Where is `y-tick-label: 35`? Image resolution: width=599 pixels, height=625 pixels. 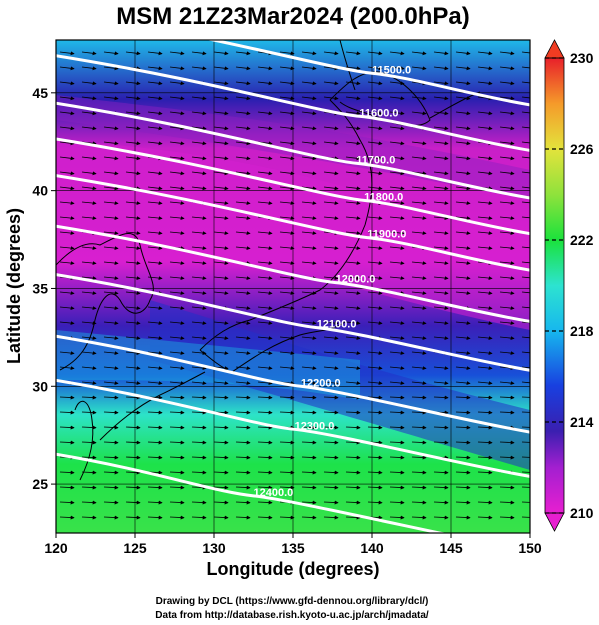 y-tick-label: 35 is located at coordinates (40, 288).